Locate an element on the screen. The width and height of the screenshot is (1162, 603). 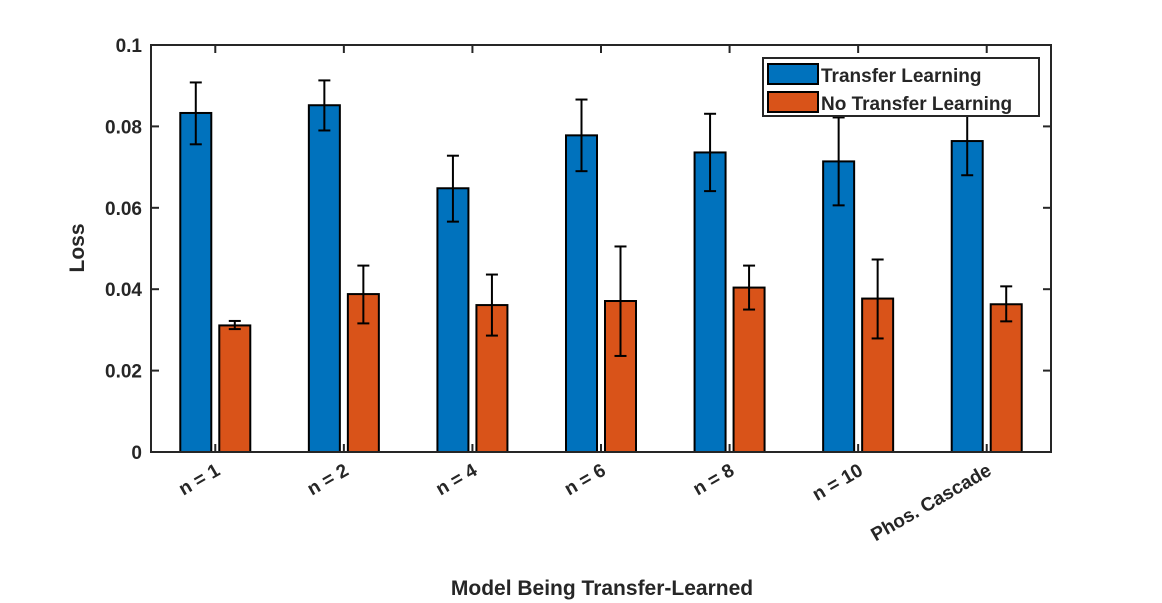
y-tick-label-4: 0.08 is located at coordinates (123, 127).